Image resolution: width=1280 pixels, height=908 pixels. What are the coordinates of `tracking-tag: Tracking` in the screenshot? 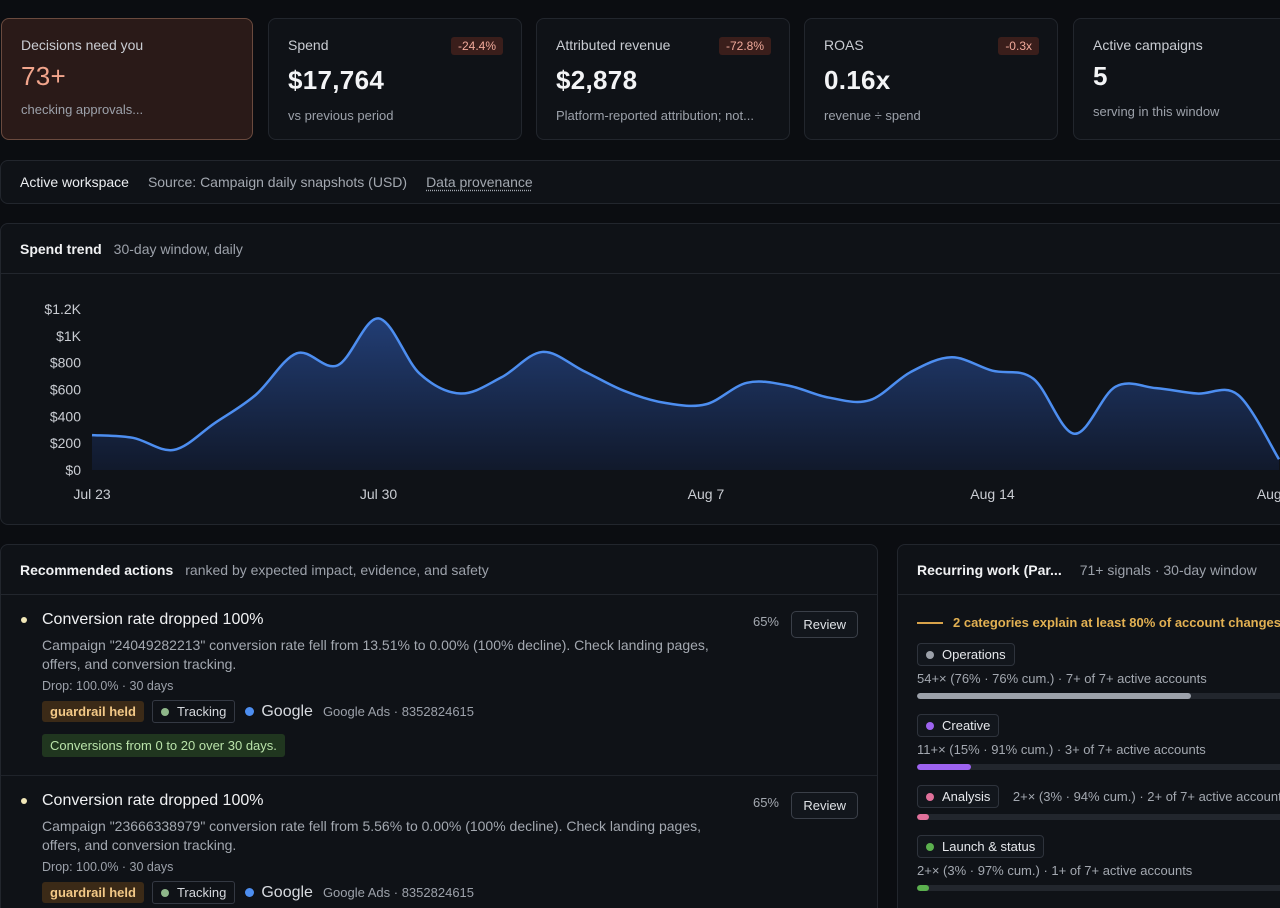 It's located at (193, 892).